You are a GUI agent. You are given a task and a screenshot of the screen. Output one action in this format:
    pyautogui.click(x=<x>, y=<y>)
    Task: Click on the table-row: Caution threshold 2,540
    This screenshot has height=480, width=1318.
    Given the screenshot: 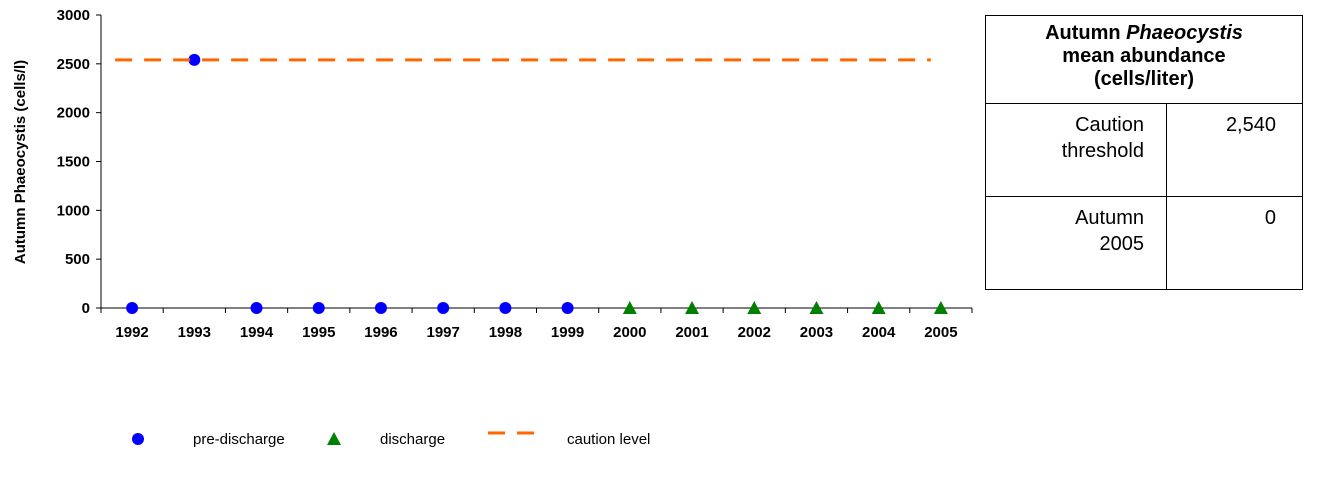 What is the action you would take?
    pyautogui.click(x=1144, y=150)
    